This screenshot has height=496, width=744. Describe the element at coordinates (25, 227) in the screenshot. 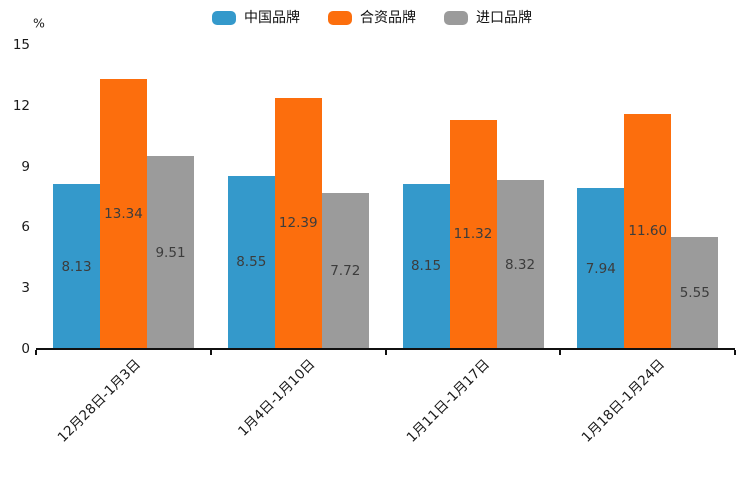

I see `y-axis-tick-label: 6` at that location.